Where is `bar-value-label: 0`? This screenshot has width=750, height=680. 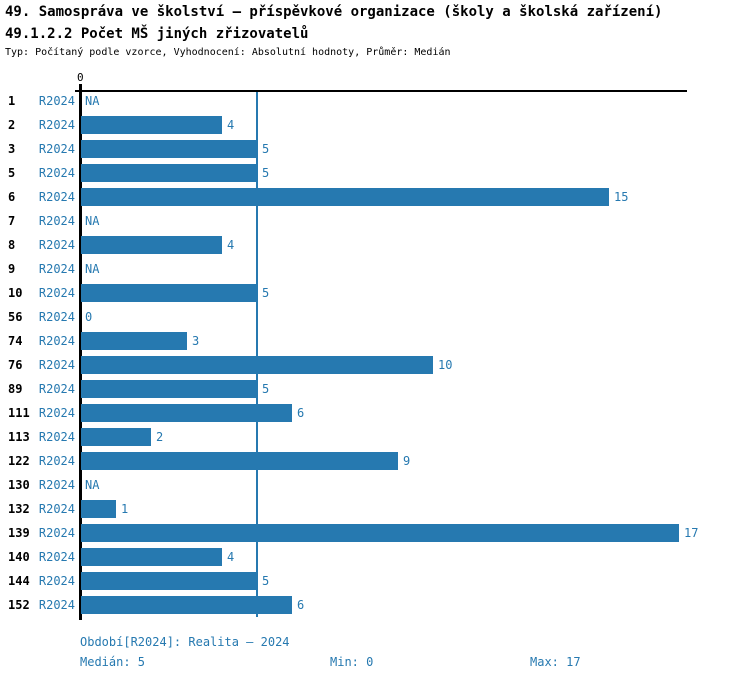
bar-value-label: 0 is located at coordinates (89, 317).